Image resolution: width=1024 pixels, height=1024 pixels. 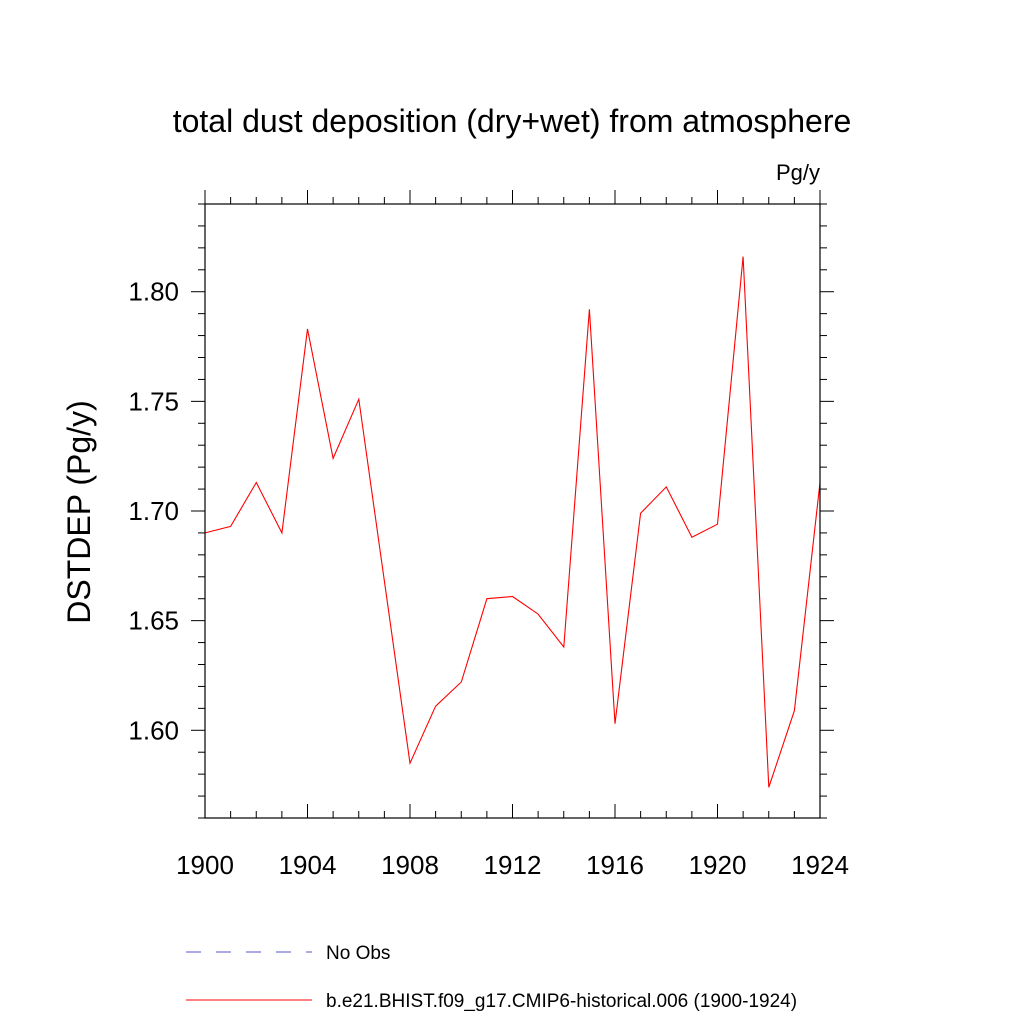 I want to click on y-tick-label: 1.60, so click(x=153, y=730).